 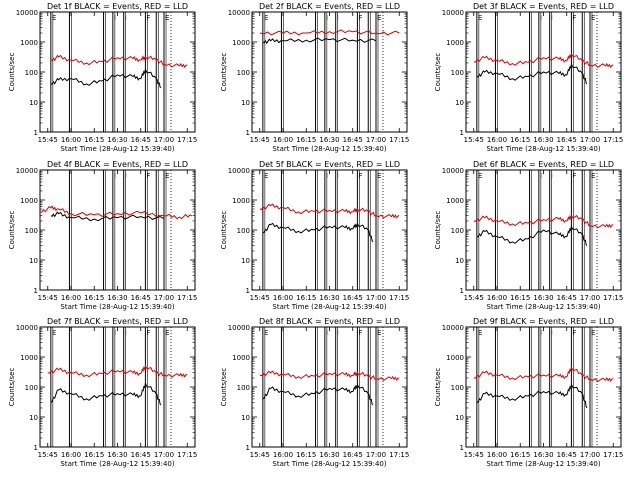 I want to click on chart-title: Det 1f BLACK = Events, RED = LLD, so click(x=117, y=6).